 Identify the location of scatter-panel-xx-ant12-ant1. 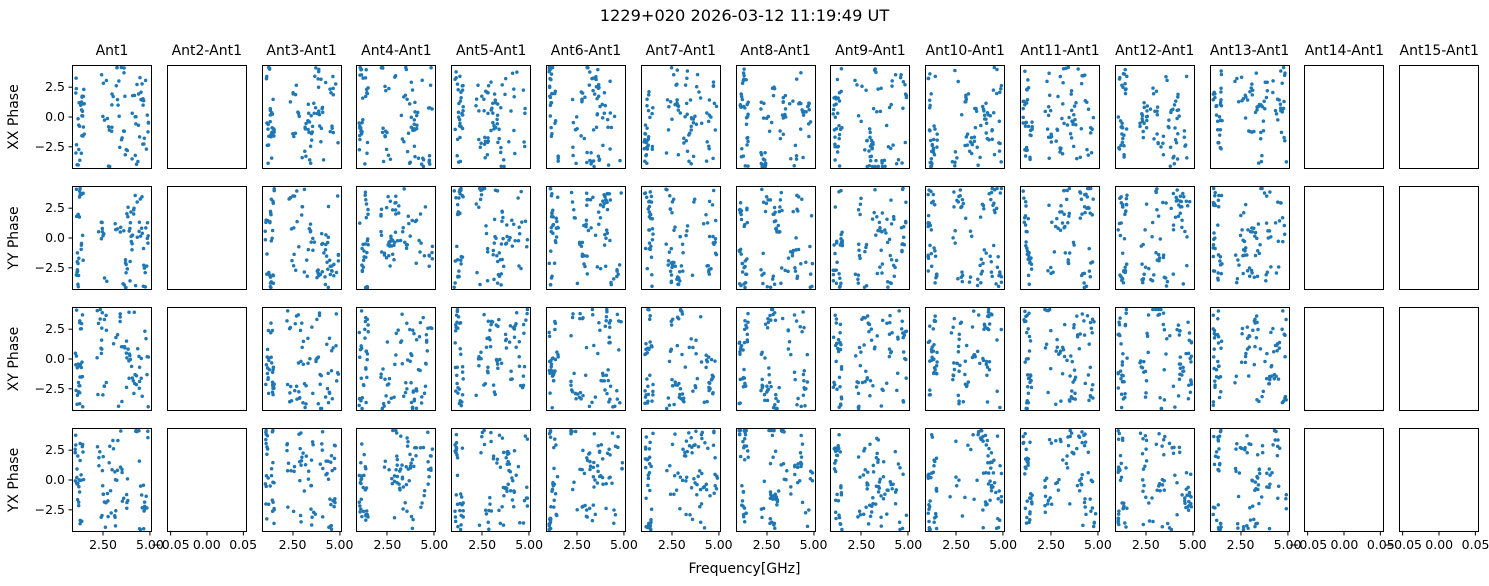
(1154, 117).